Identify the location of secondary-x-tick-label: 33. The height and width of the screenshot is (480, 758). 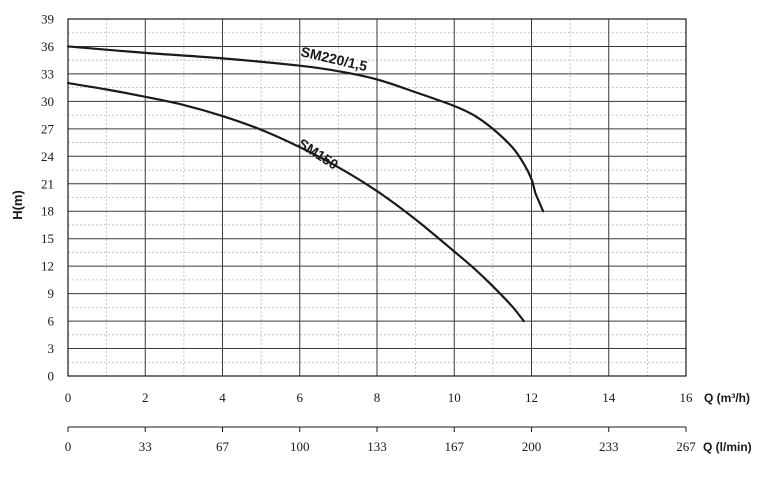
(145, 446).